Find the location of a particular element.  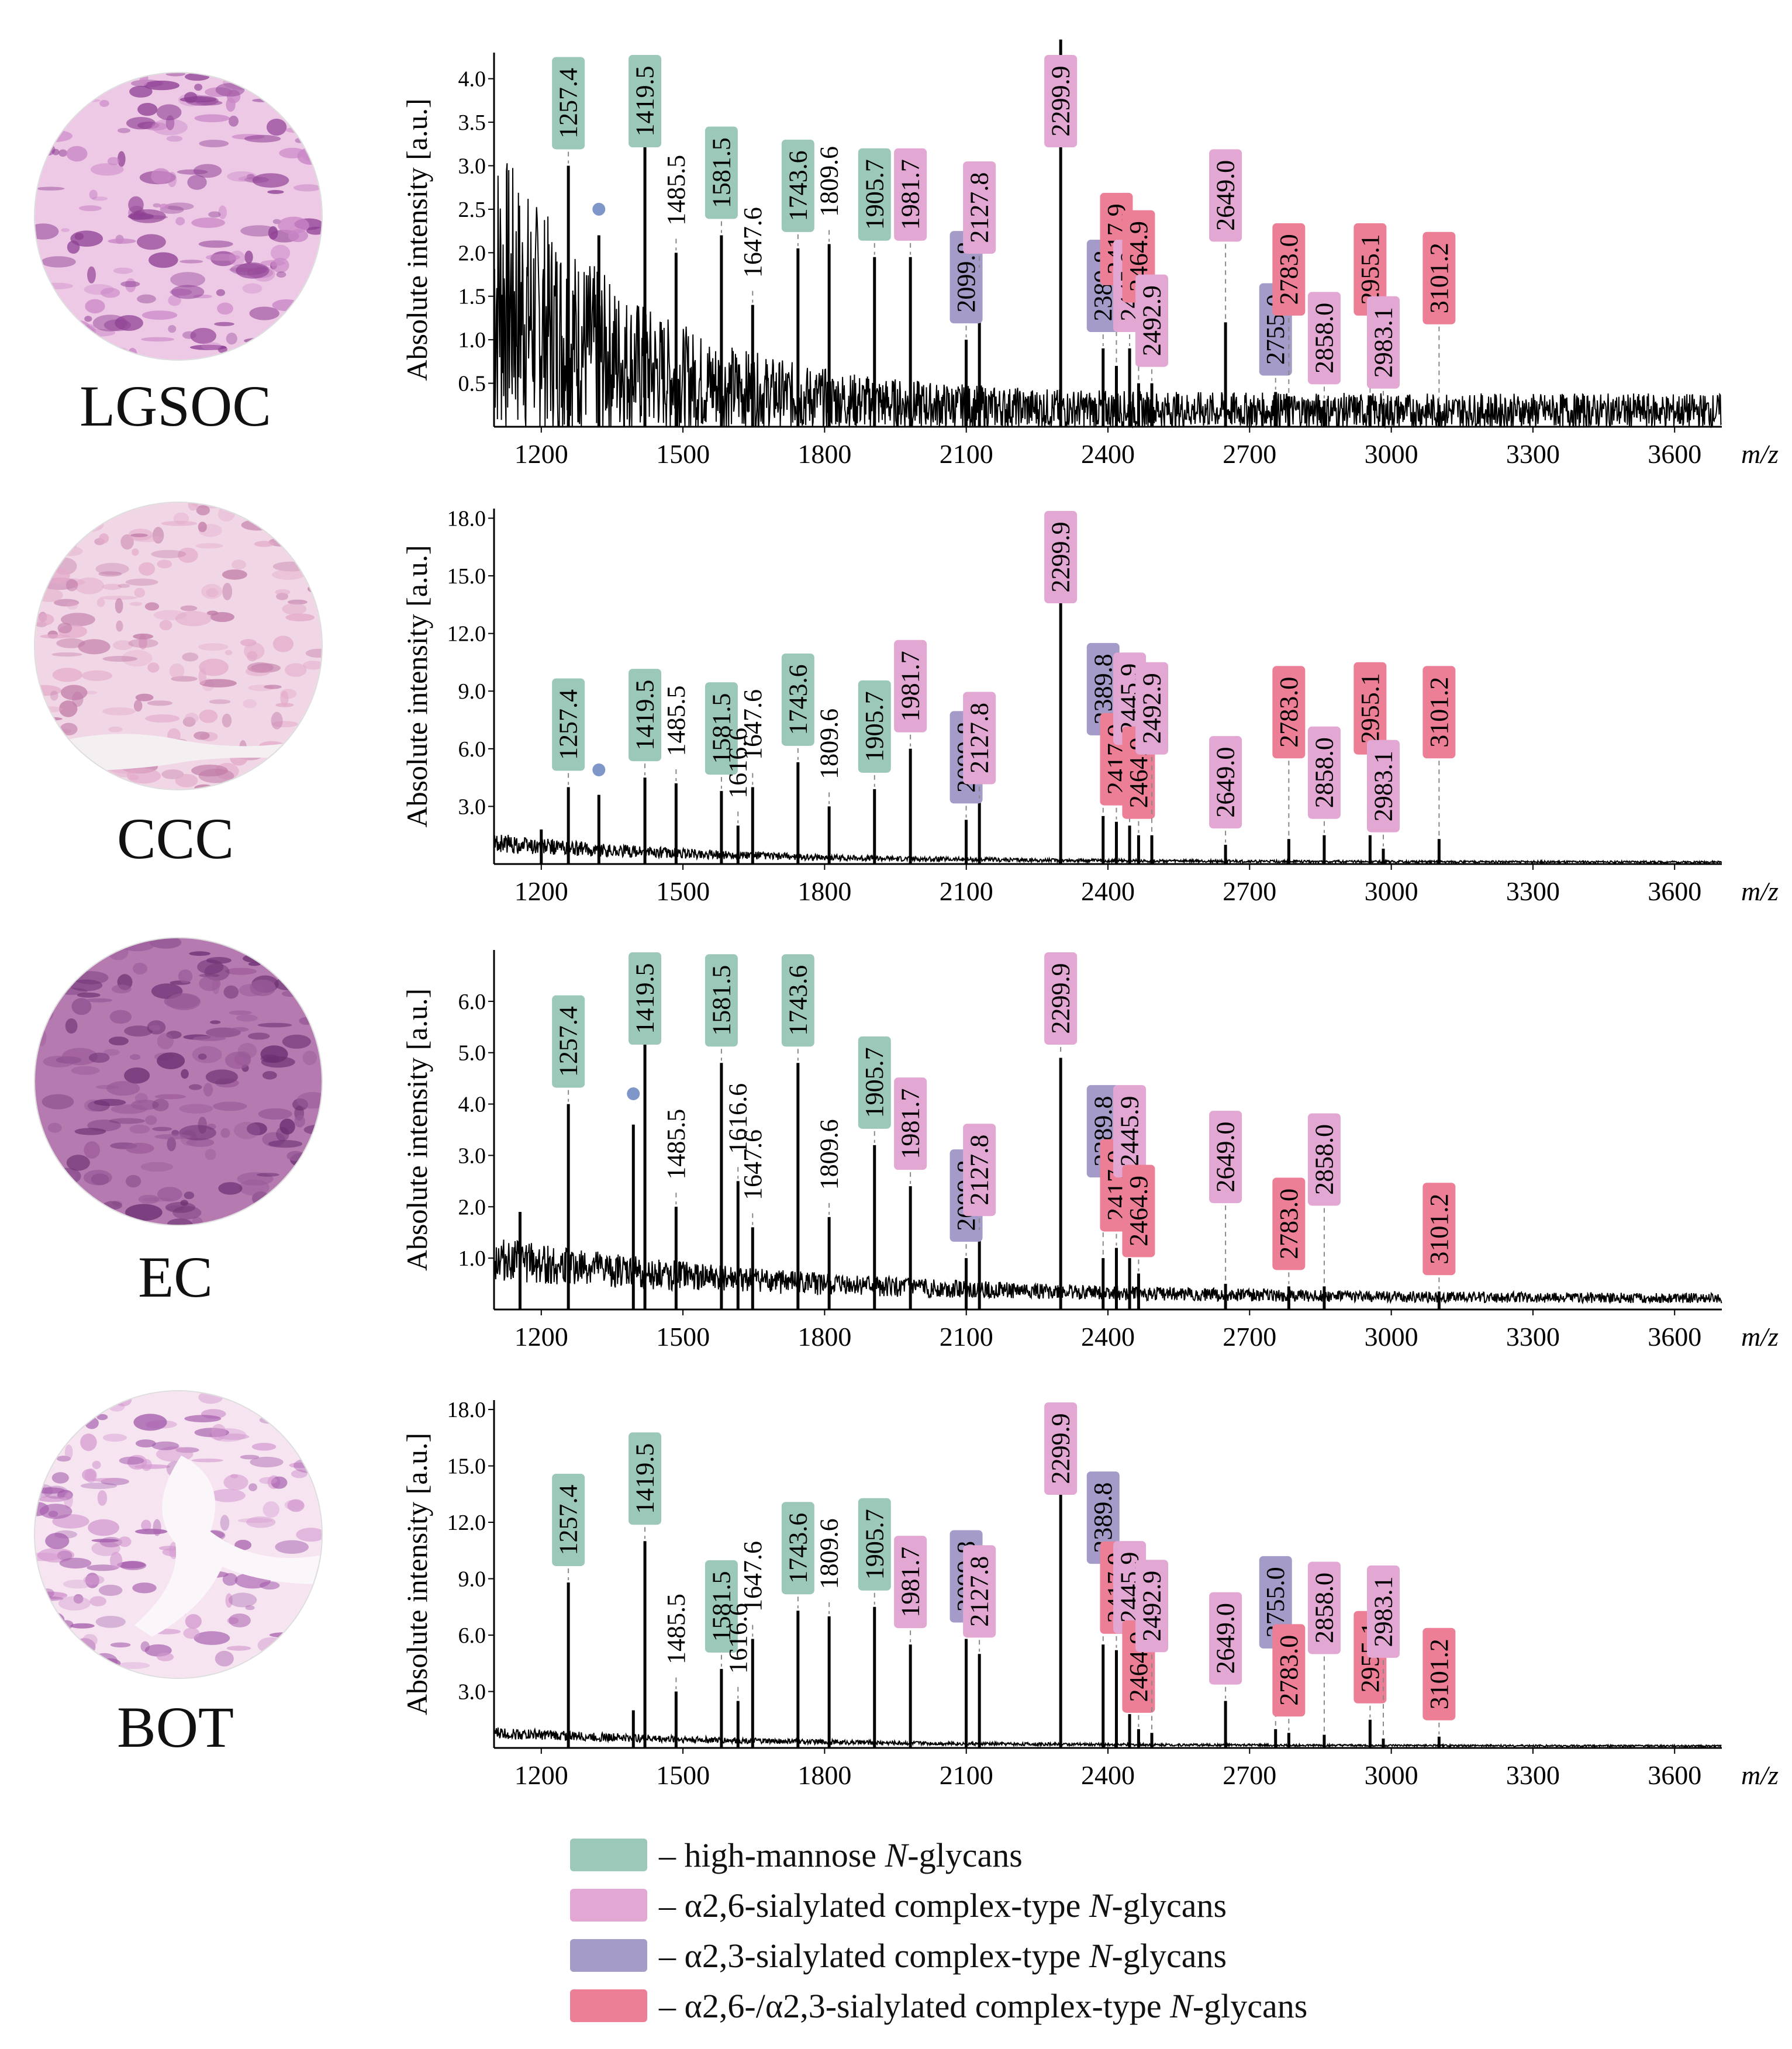

legend-prefix: – α2,6-/α2,3-sialylated complex-type is located at coordinates (915, 2006).